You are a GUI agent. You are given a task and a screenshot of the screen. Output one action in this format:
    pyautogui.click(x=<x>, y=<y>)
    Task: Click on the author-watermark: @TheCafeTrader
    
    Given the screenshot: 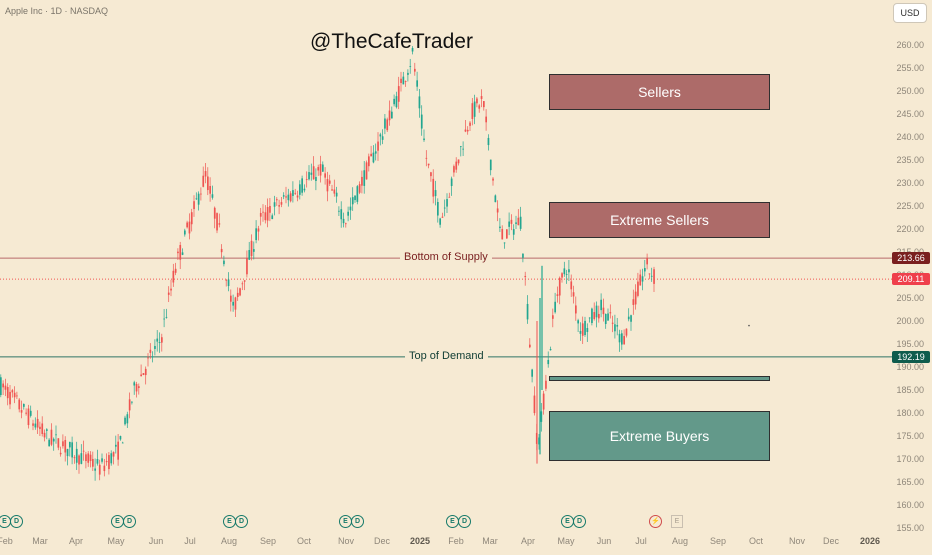 What is the action you would take?
    pyautogui.click(x=391, y=41)
    